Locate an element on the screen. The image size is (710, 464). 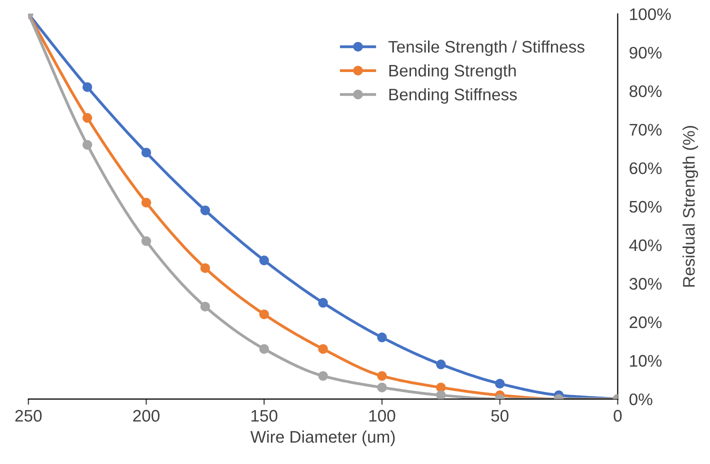
x-tick-label: 200 is located at coordinates (146, 416).